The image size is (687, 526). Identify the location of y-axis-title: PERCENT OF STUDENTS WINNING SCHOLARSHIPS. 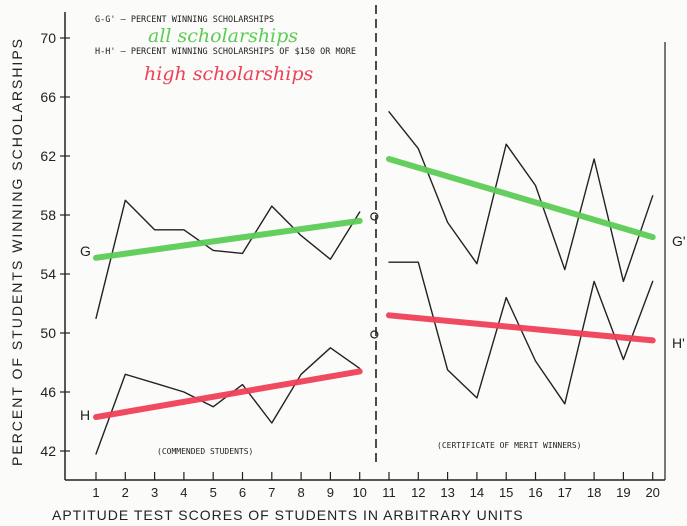
(17, 251).